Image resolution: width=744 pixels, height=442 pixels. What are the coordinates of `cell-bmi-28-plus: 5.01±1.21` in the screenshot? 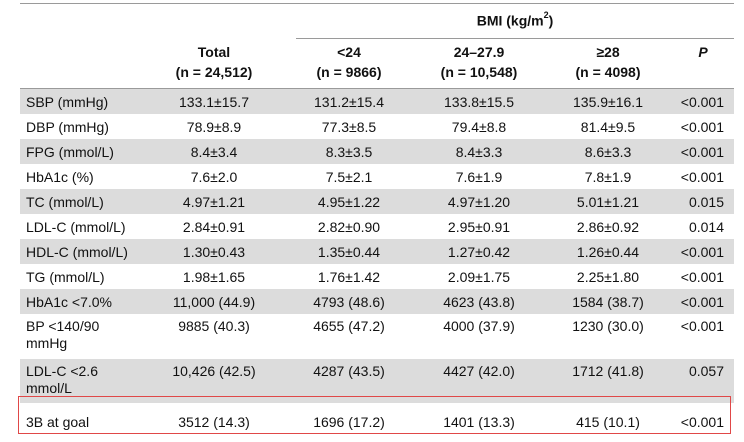 It's located at (608, 201).